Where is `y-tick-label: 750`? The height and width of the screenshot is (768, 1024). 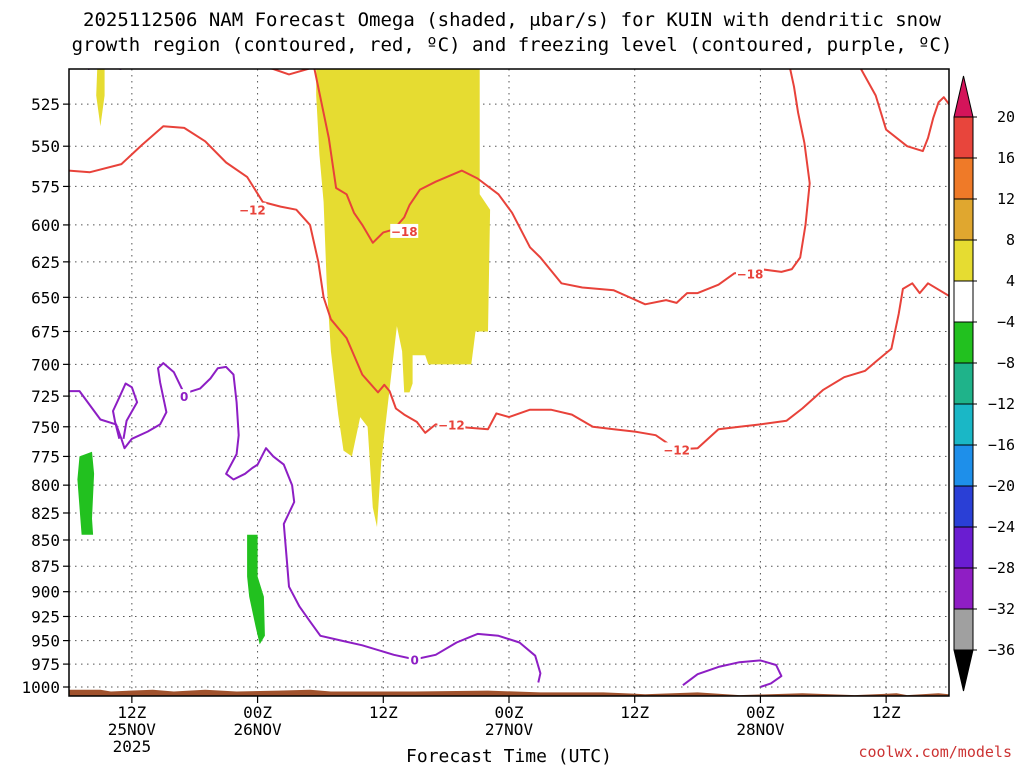 y-tick-label: 750 is located at coordinates (45, 427).